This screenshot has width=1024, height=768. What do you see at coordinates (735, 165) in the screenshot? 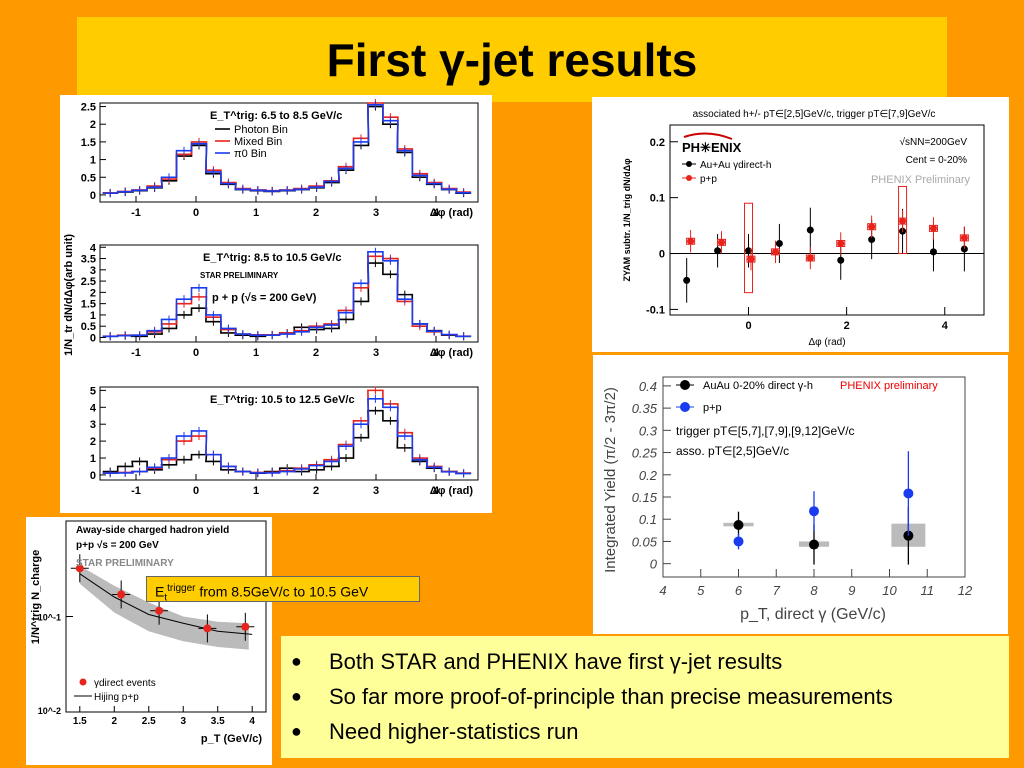
I see `legend-label: Au+Au γdirect-h` at bounding box center [735, 165].